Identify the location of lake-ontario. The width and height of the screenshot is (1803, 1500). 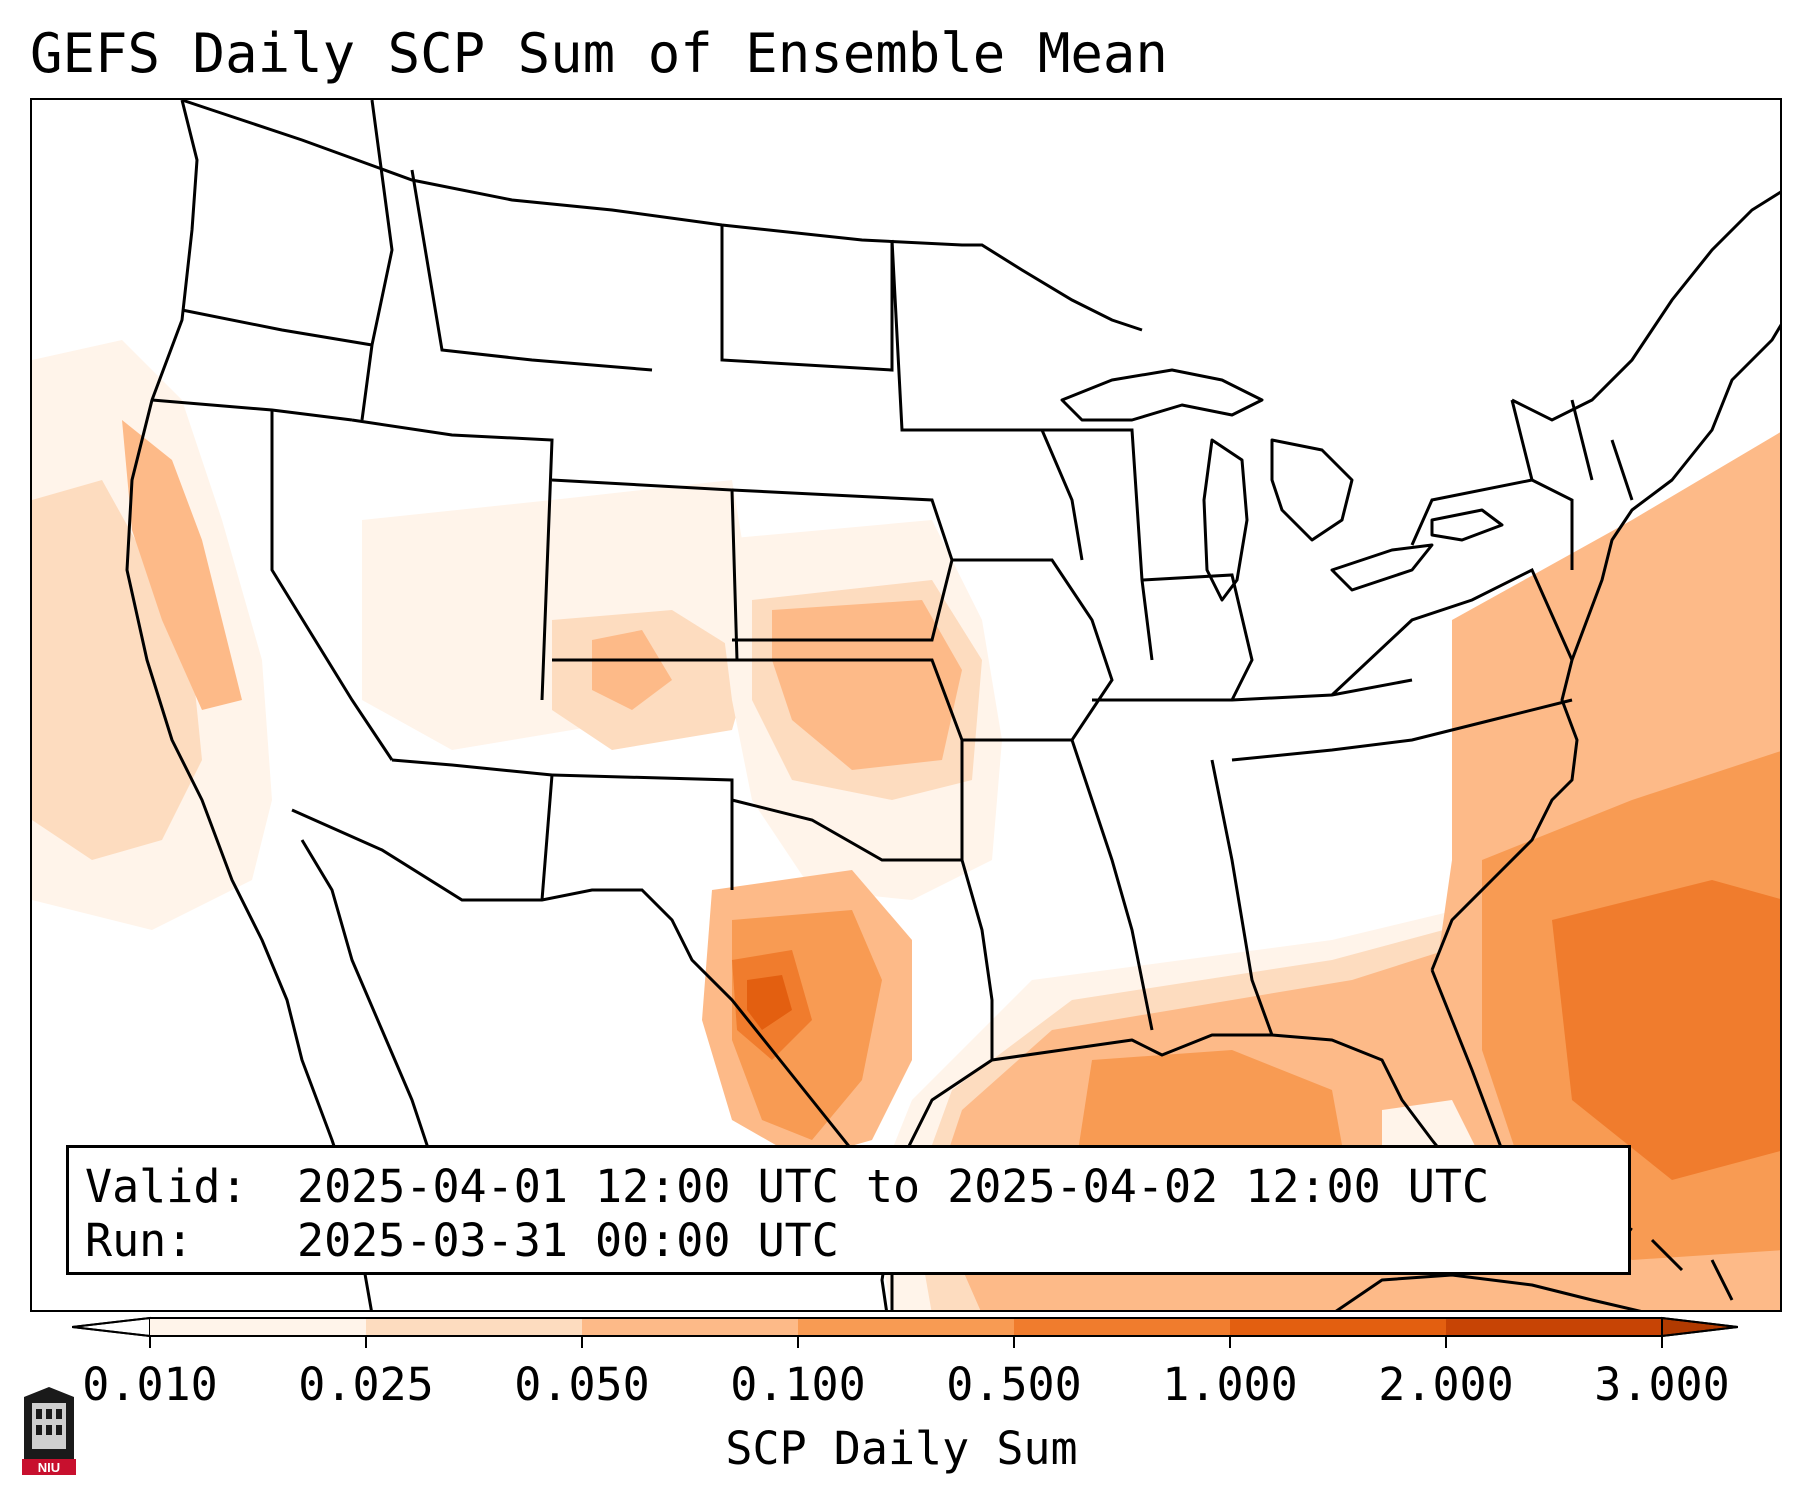
(1467, 525).